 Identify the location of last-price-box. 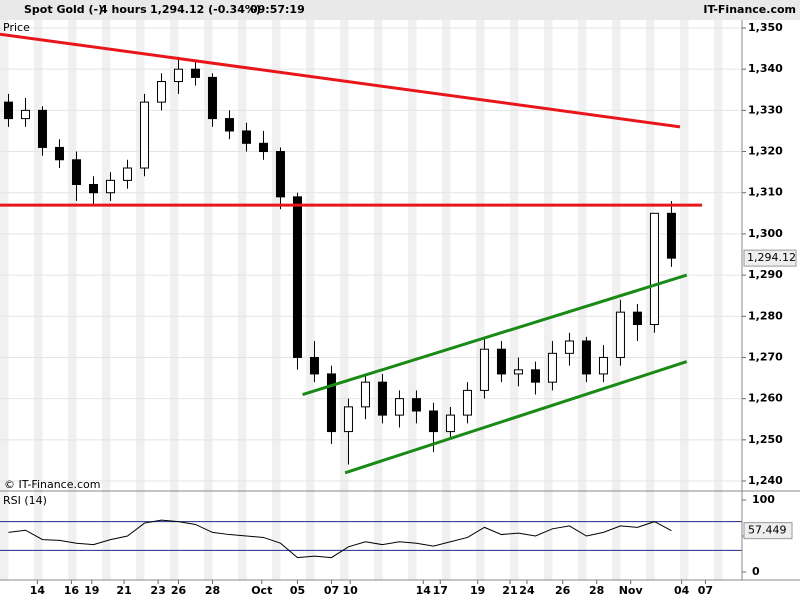
(770, 258).